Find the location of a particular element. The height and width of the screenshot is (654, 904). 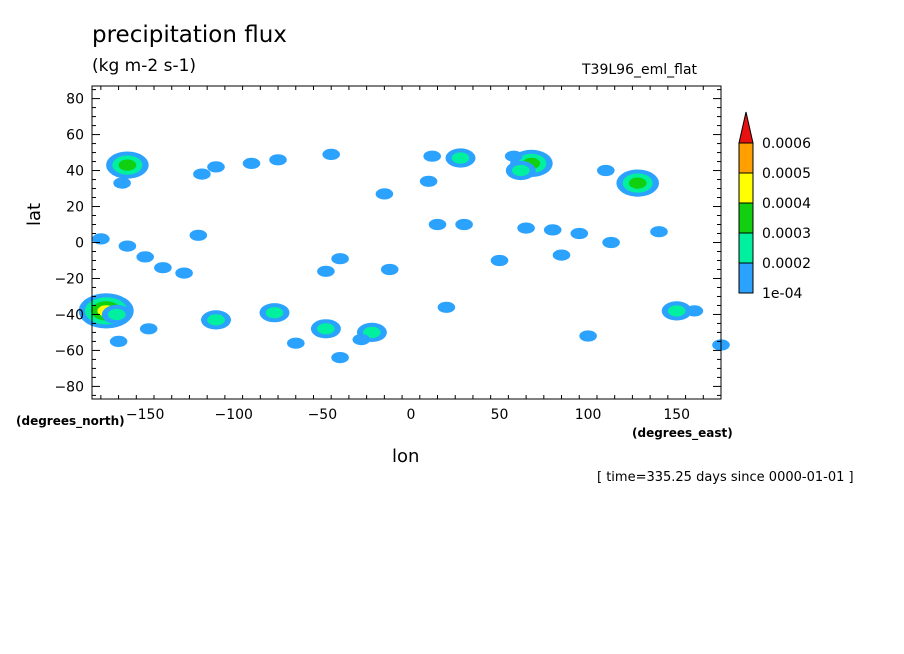

y-tick-label: 40 is located at coordinates (75, 172).